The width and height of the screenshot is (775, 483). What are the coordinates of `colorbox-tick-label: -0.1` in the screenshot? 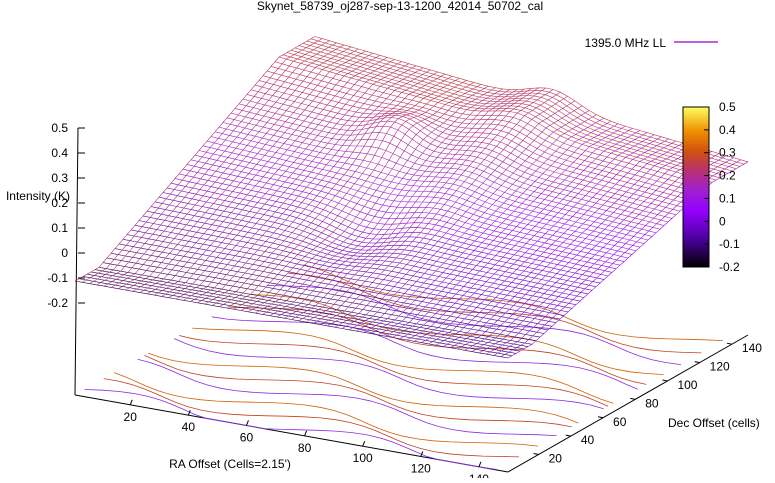 It's located at (729, 244).